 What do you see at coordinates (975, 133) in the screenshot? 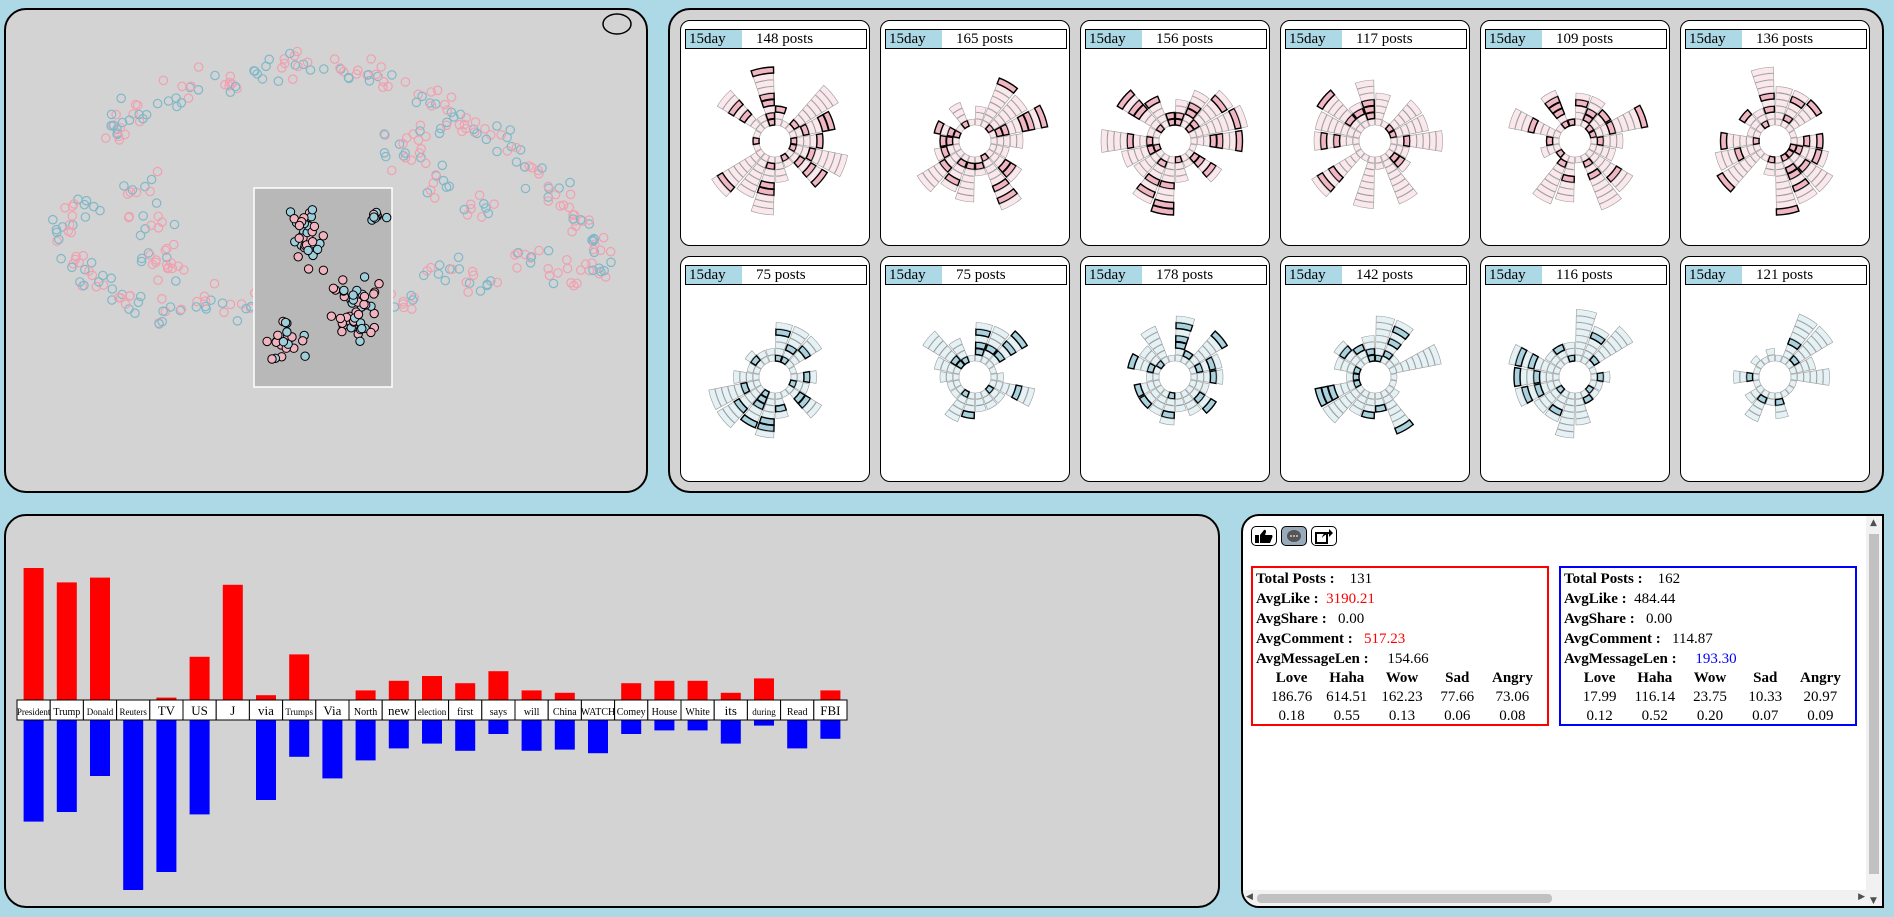
I see `radial-card: 15day 165 posts` at bounding box center [975, 133].